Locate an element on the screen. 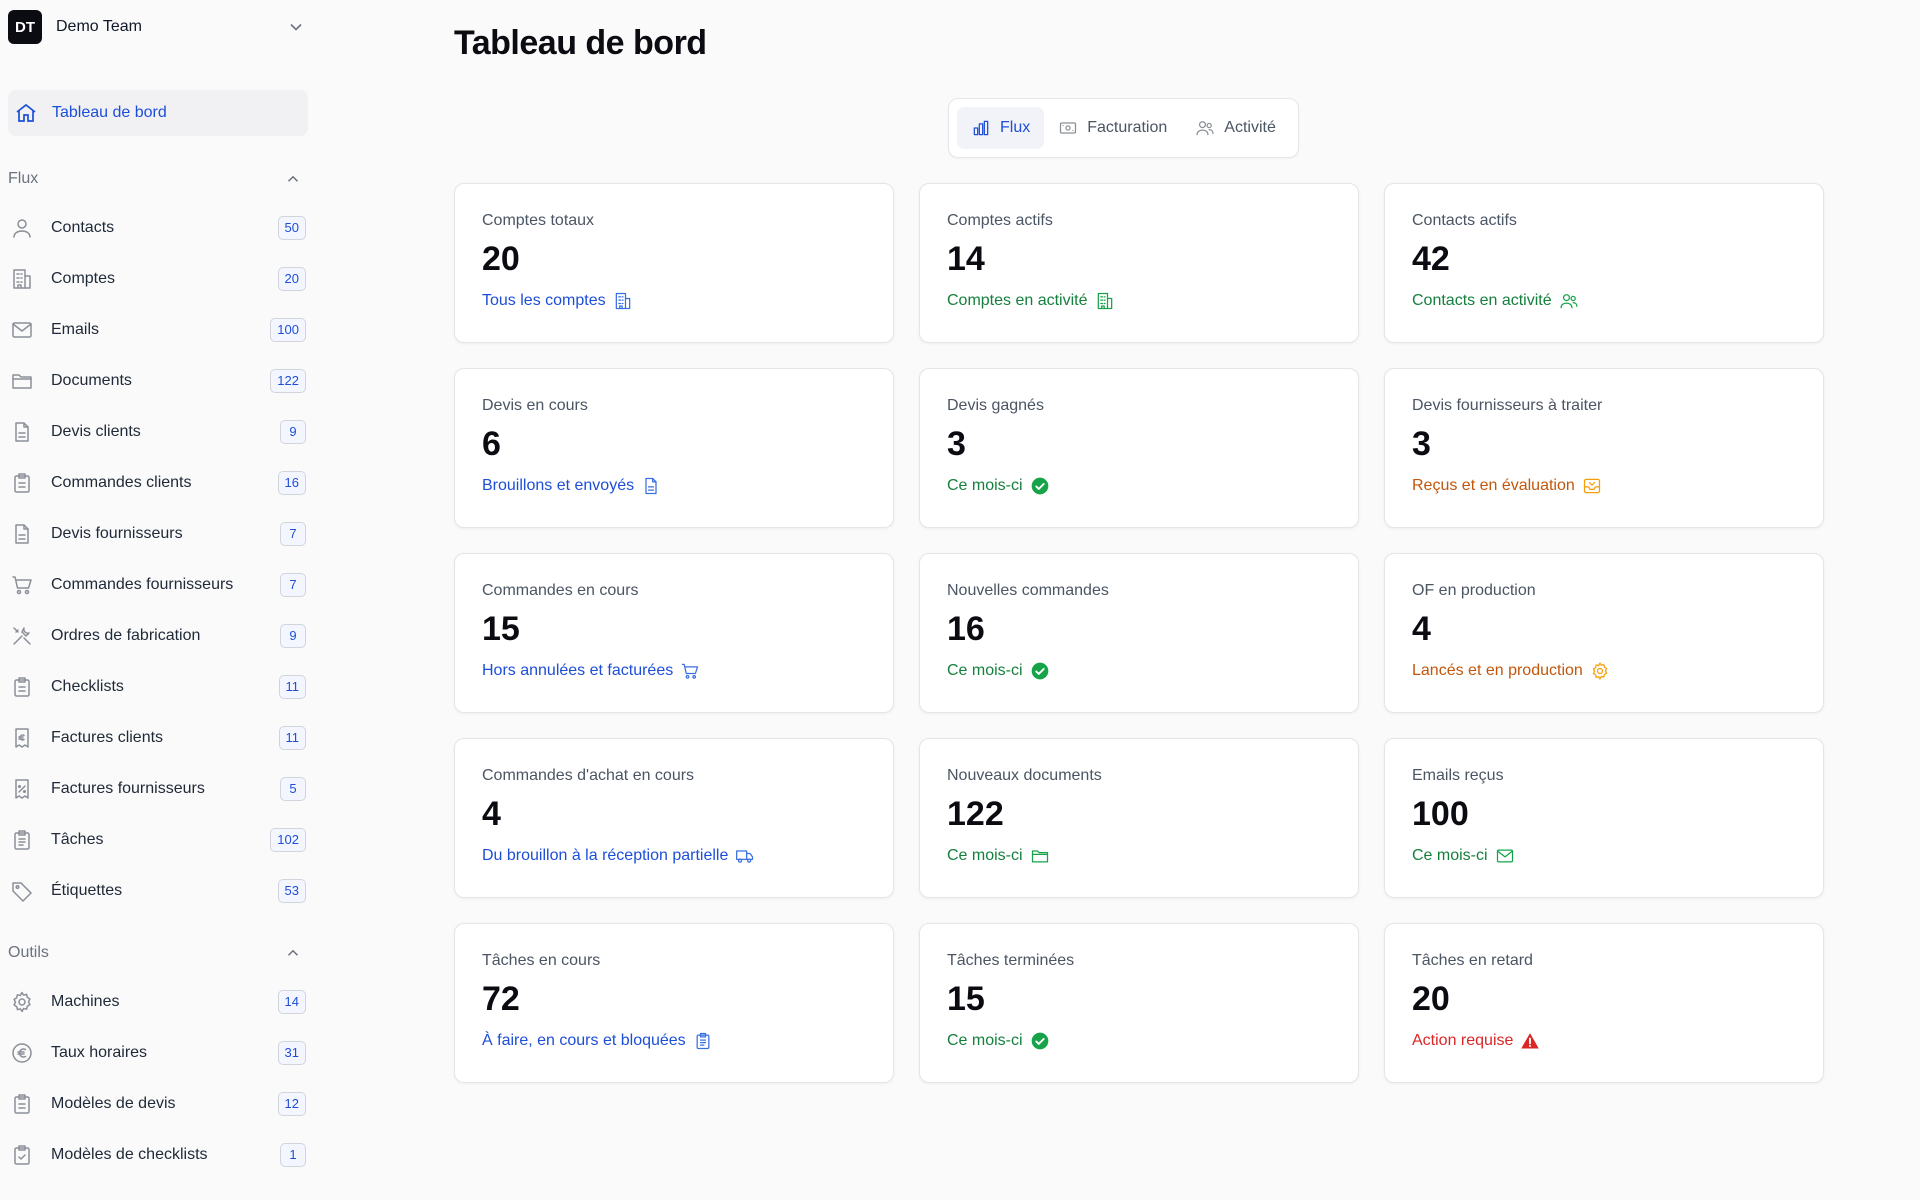  stat-subtitle-row: Comptes en activité is located at coordinates (1139, 301).